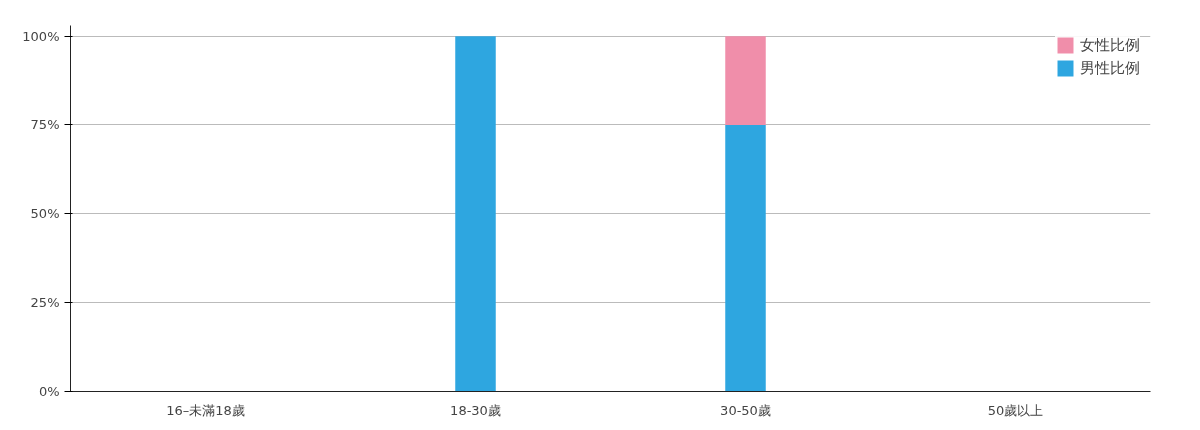 Image resolution: width=1200 pixels, height=430 pixels. I want to click on legend-label: 男性比例, so click(1110, 68).